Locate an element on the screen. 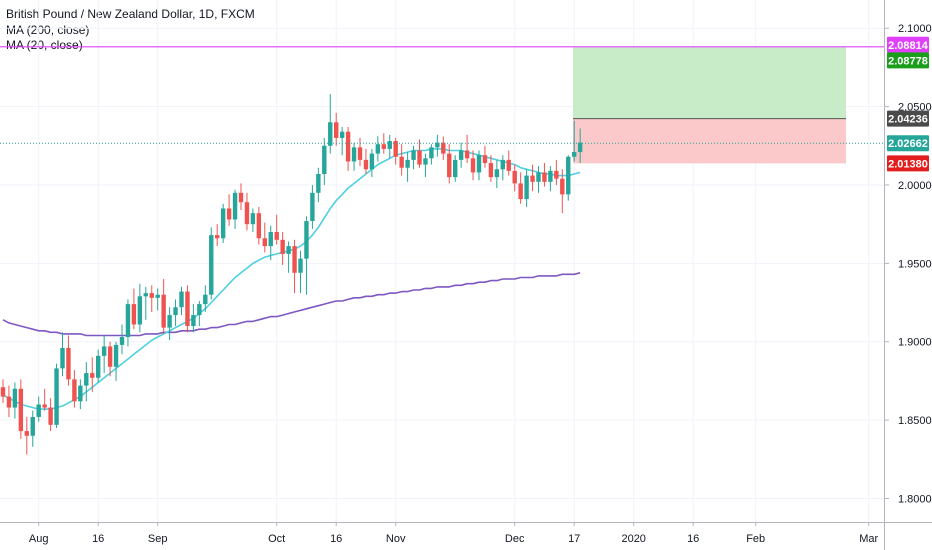 The image size is (932, 550). x-tick-label: 2020 is located at coordinates (633, 539).